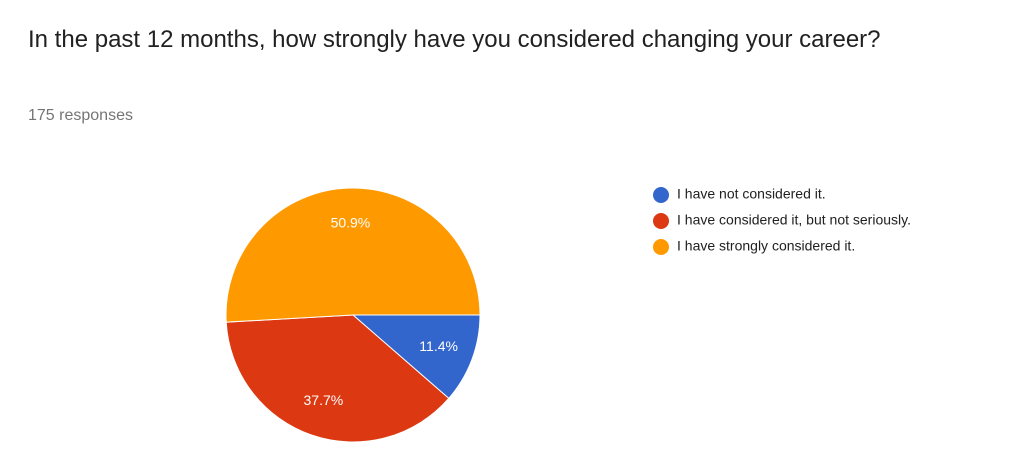 Image resolution: width=1024 pixels, height=475 pixels. I want to click on response-count: 175 responses, so click(80, 115).